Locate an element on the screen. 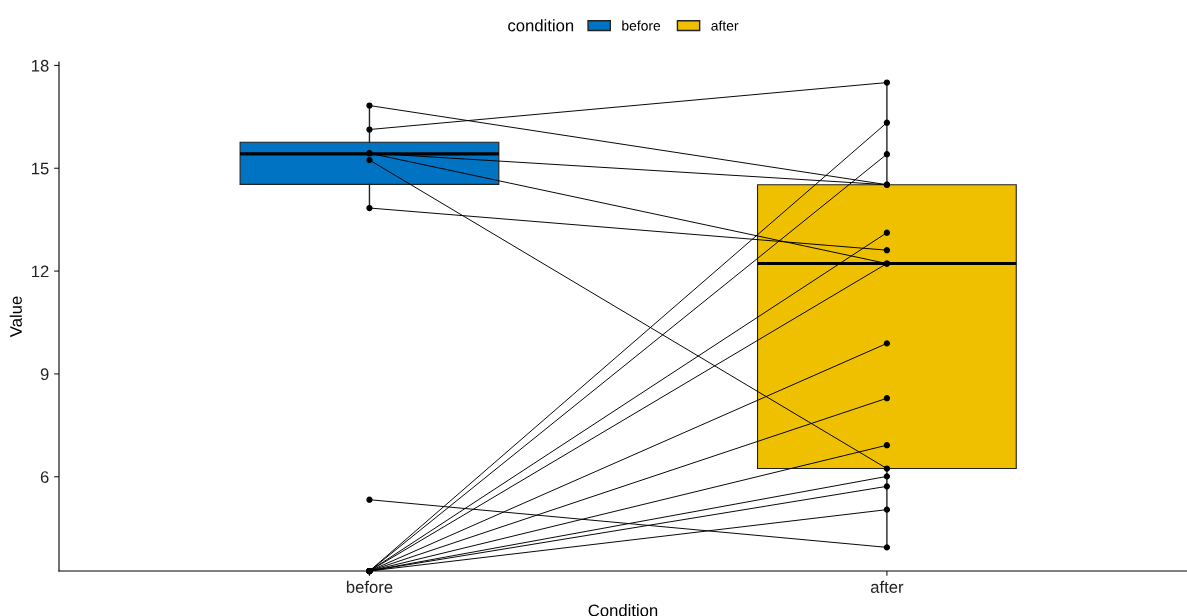  y-tick-label: 18 is located at coordinates (40, 65).